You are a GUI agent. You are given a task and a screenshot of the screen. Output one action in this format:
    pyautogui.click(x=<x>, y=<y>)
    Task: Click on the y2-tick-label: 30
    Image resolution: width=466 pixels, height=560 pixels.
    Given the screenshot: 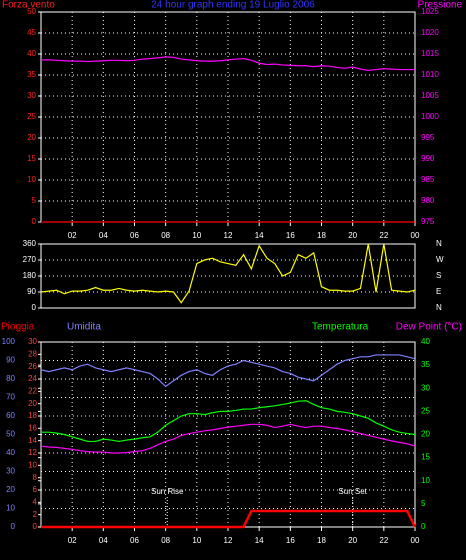 What is the action you would take?
    pyautogui.click(x=425, y=387)
    